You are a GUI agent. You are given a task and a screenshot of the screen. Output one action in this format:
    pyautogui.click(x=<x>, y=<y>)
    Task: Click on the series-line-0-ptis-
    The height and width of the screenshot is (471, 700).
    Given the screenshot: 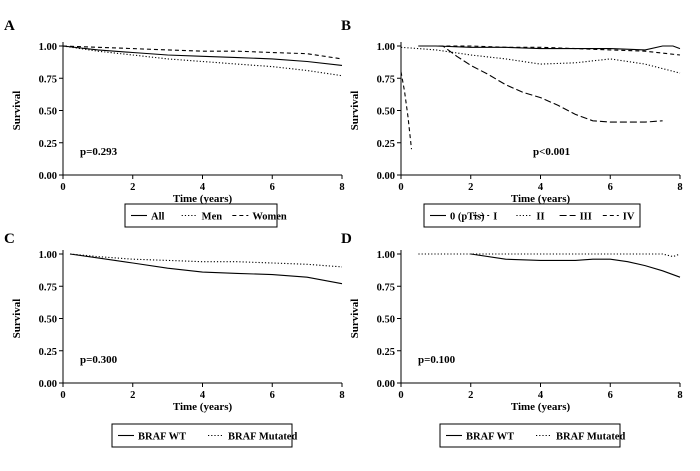 What is the action you would take?
    pyautogui.click(x=549, y=48)
    